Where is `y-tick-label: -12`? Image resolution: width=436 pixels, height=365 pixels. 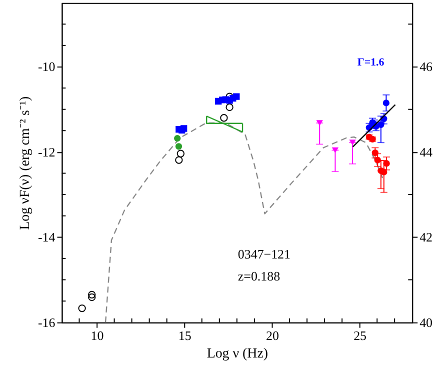 y-tick-label: -12 is located at coordinates (47, 152).